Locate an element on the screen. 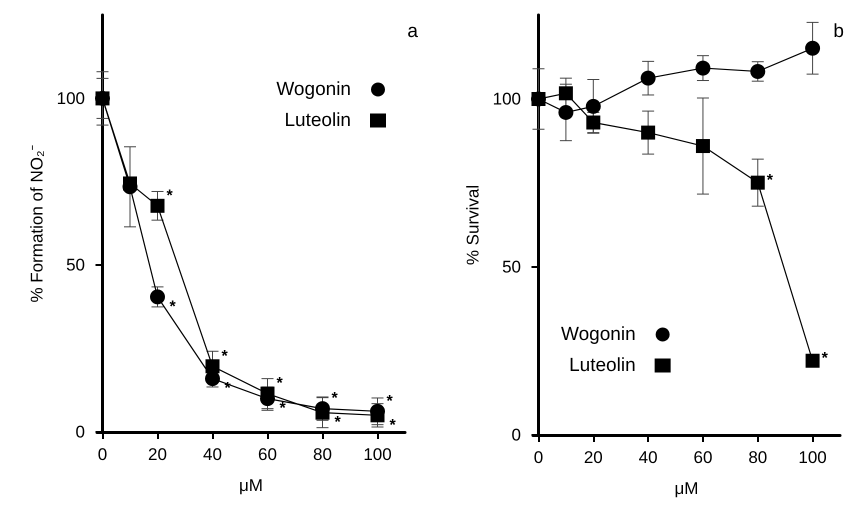  y-axis-title: % Survival is located at coordinates (473, 225).